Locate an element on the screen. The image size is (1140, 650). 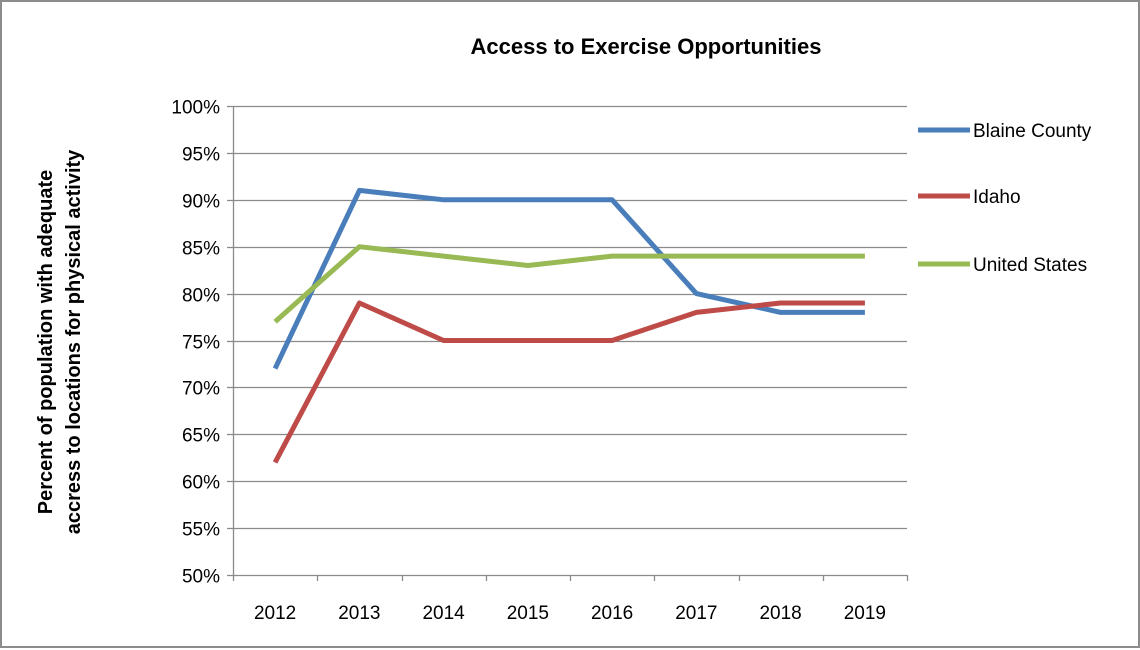
y-tick-label: 95% is located at coordinates (201, 155).